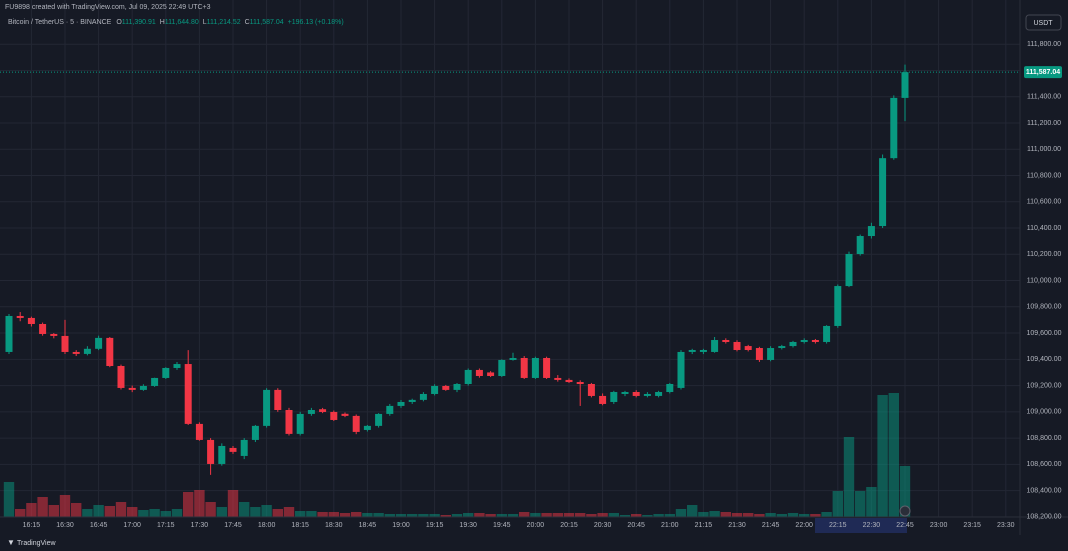 The image size is (1068, 551). Describe the element at coordinates (247, 22) in the screenshot. I see `c-label: C` at that location.